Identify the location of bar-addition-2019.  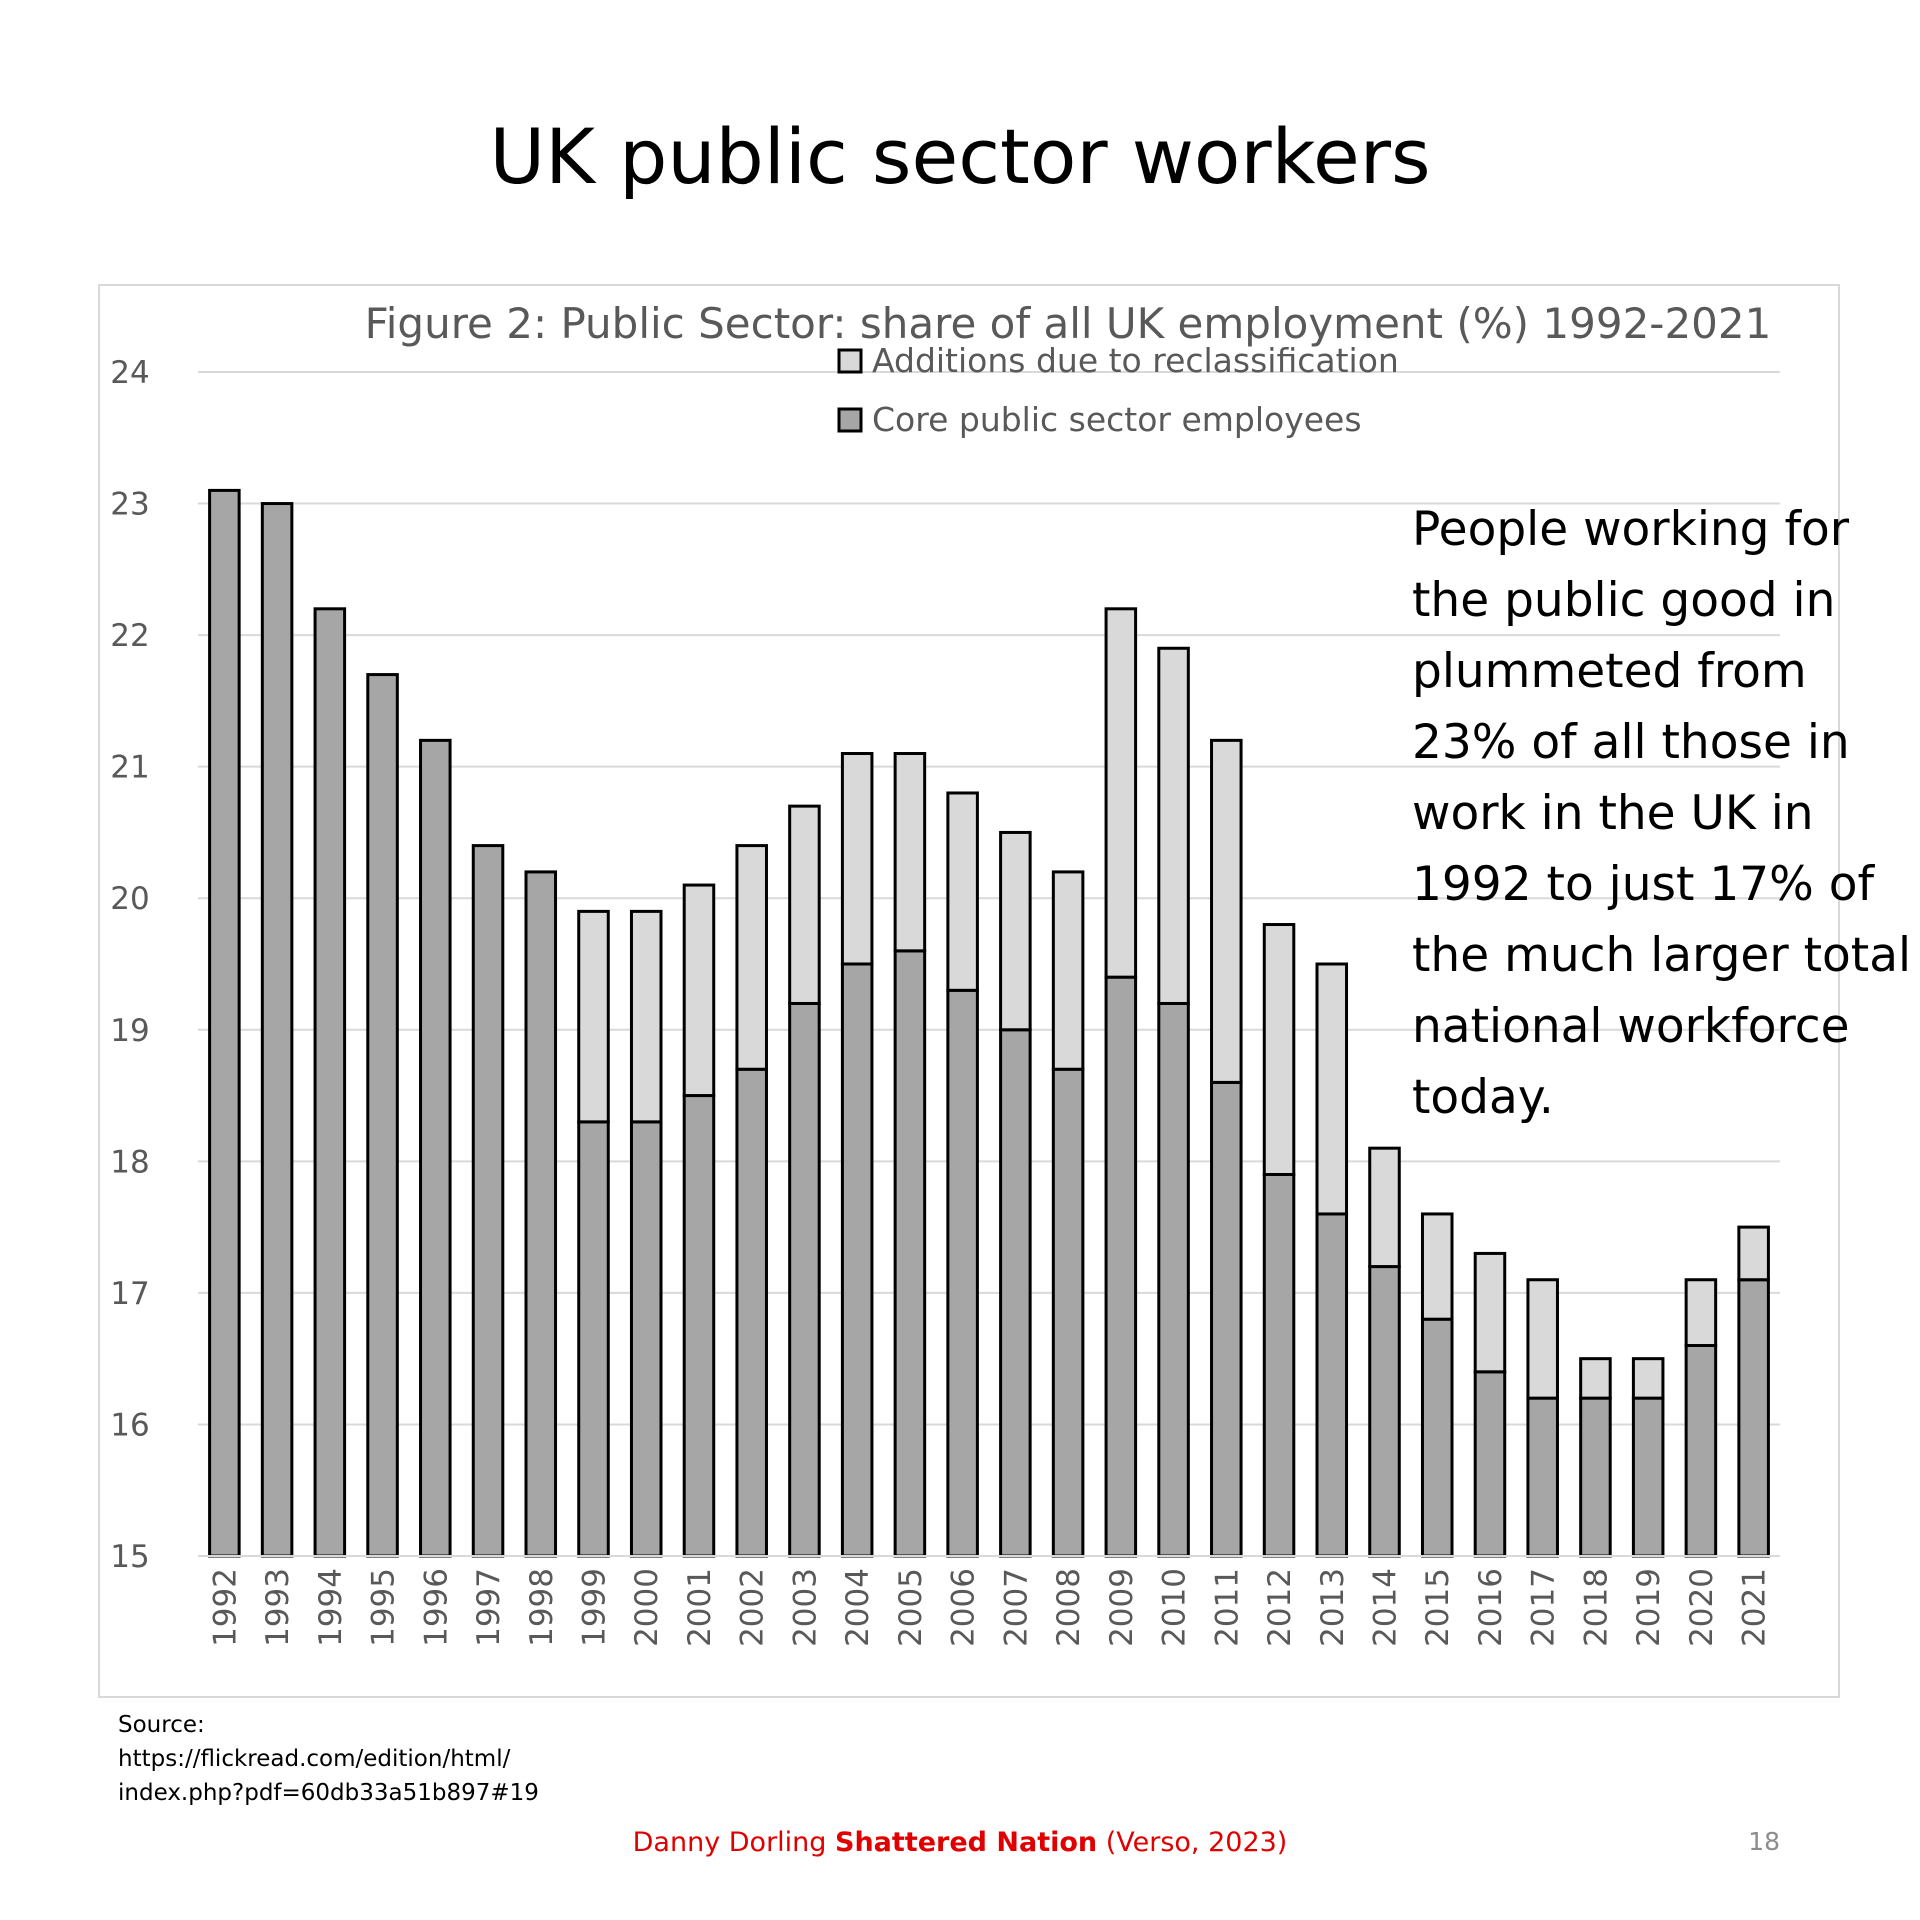
(1648, 1378).